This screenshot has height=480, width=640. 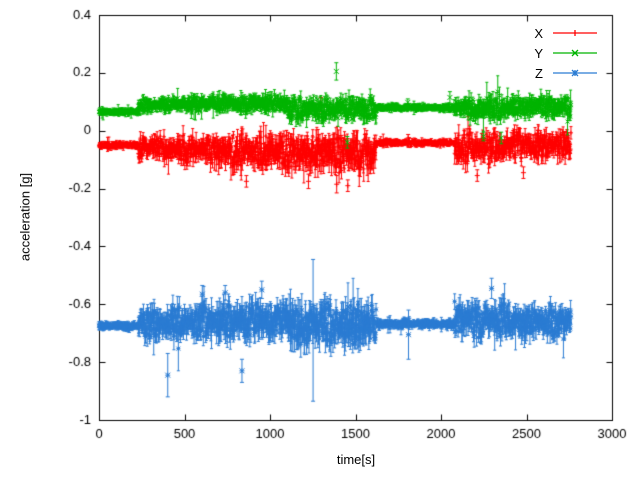 I want to click on legend-item: Z, so click(x=567, y=73).